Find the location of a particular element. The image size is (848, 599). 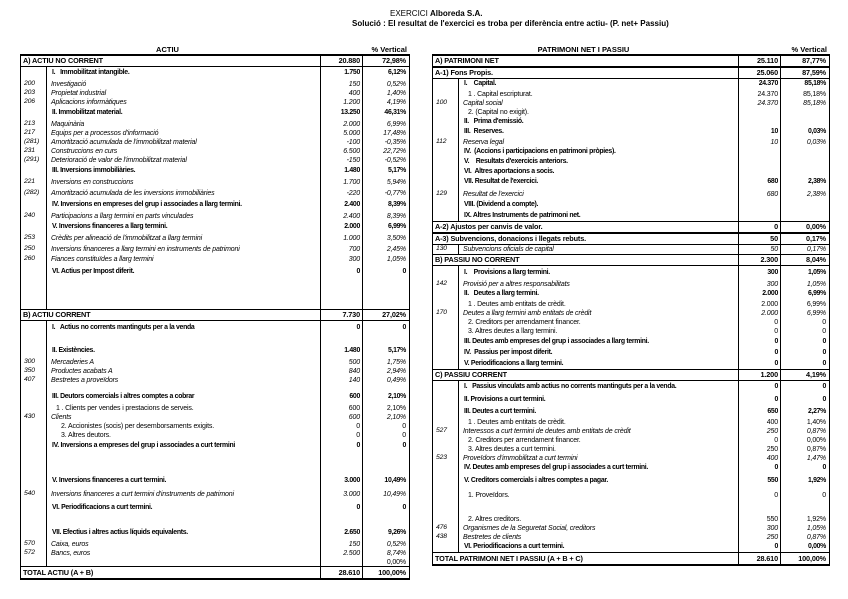

percent-cell: 0,49% is located at coordinates (396, 380).